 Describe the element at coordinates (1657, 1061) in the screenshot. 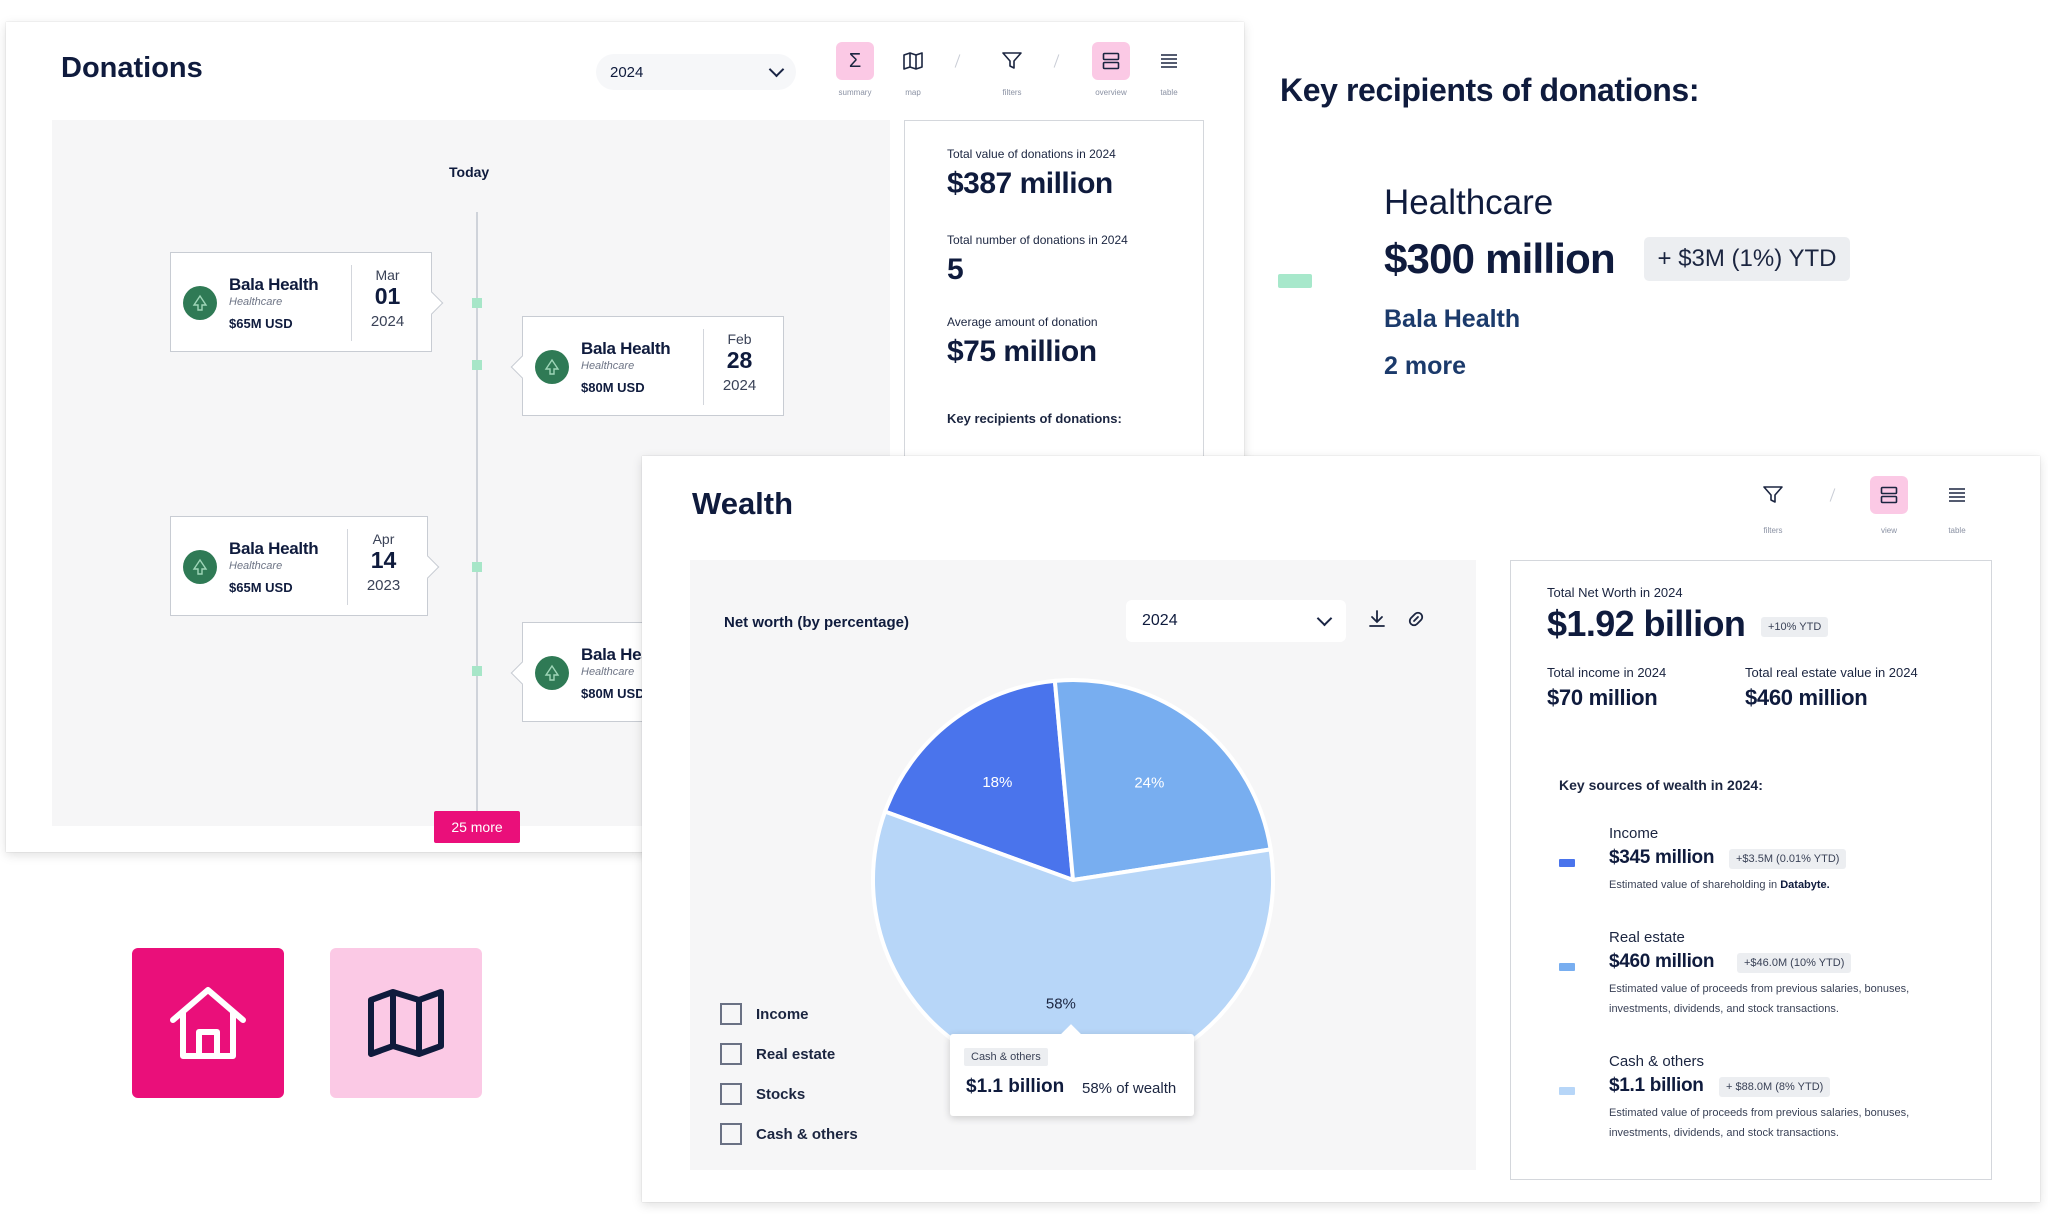

I see `source-name: Cash & others` at that location.